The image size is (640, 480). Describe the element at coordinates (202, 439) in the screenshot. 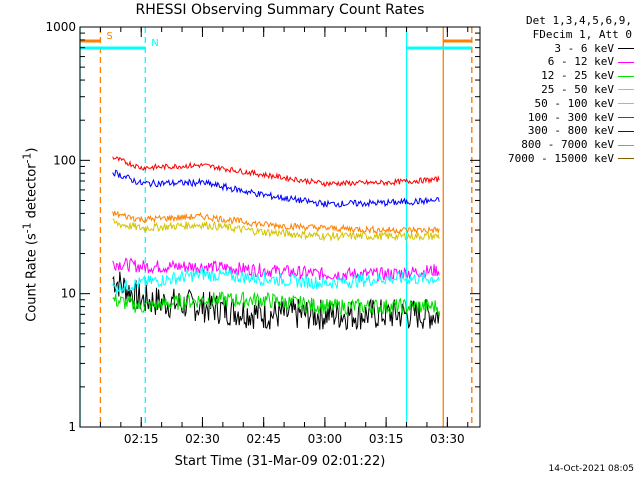

I see `x-tick-label: 02:30` at that location.